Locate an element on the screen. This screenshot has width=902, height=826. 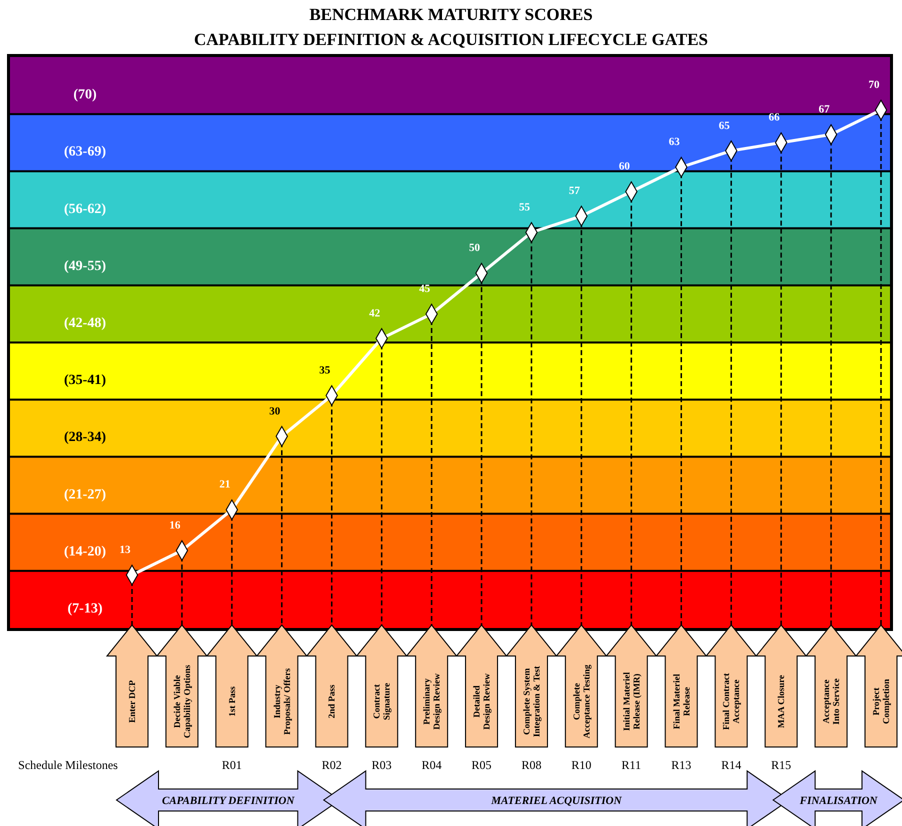
x-tick-label: MAA Closure is located at coordinates (781, 701).